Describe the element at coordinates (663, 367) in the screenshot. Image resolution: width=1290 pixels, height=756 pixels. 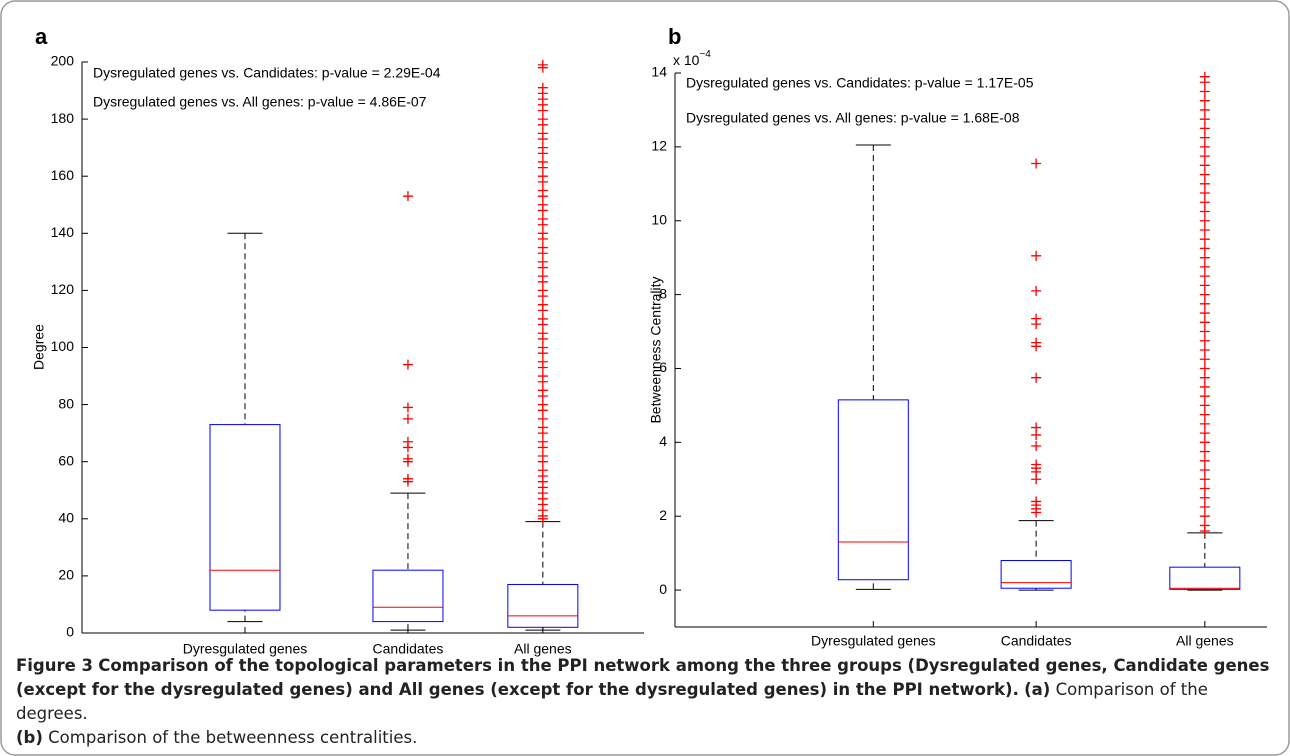
I see `y-tick-label: 6` at that location.